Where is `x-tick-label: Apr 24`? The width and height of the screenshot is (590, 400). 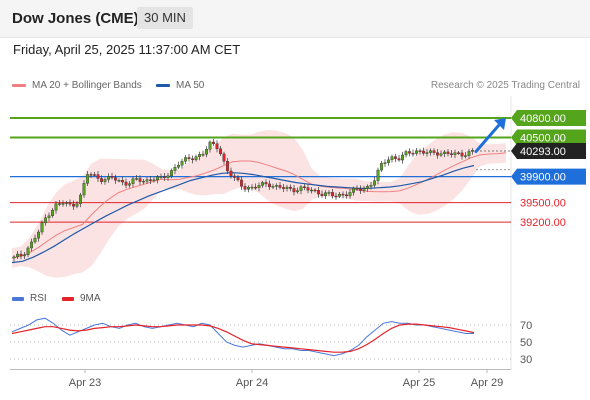
x-tick-label: Apr 24 is located at coordinates (252, 383).